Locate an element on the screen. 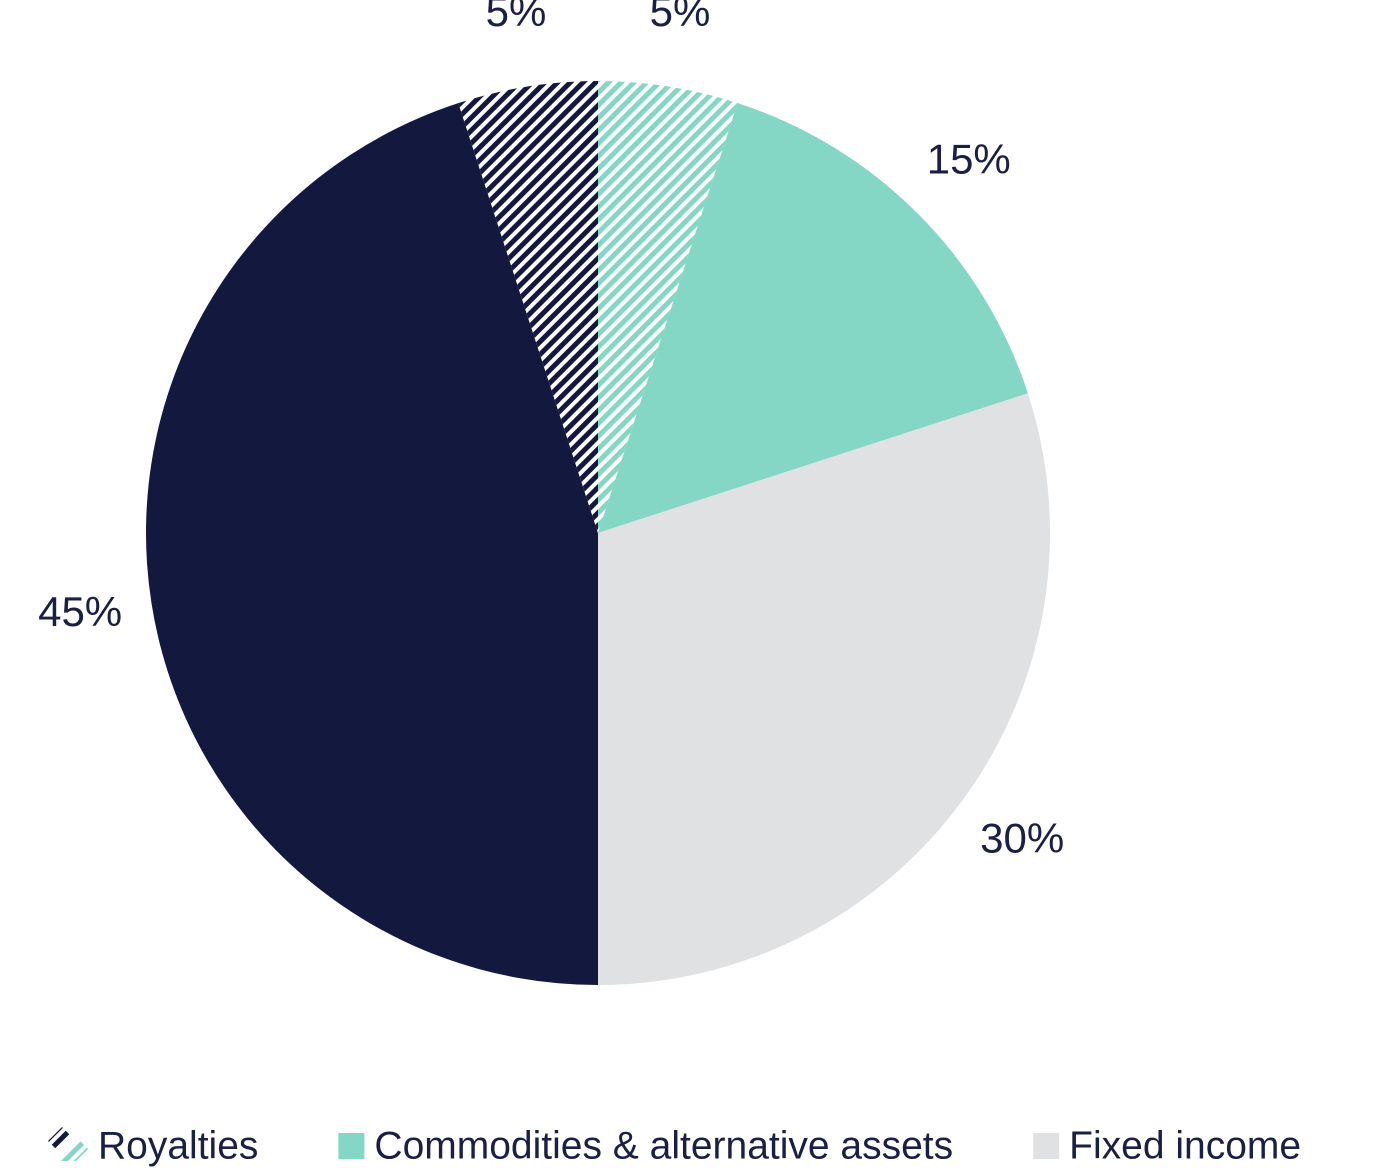  legend-item: Commodities & alternative assets is located at coordinates (645, 1145).